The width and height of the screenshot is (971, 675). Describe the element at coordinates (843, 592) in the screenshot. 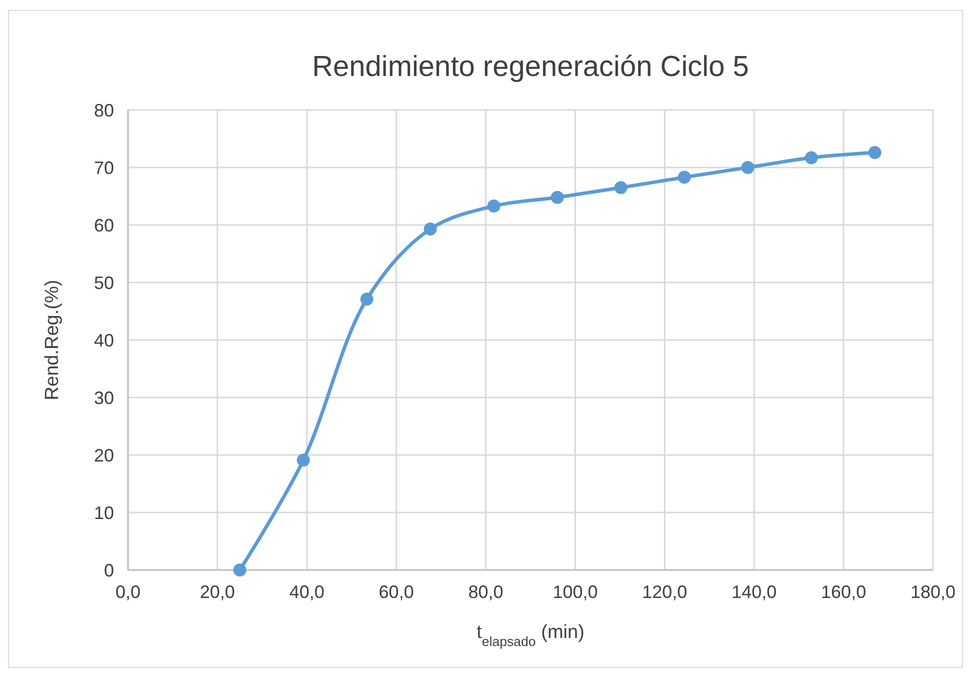

I see `x-tick-label: 160,0` at that location.